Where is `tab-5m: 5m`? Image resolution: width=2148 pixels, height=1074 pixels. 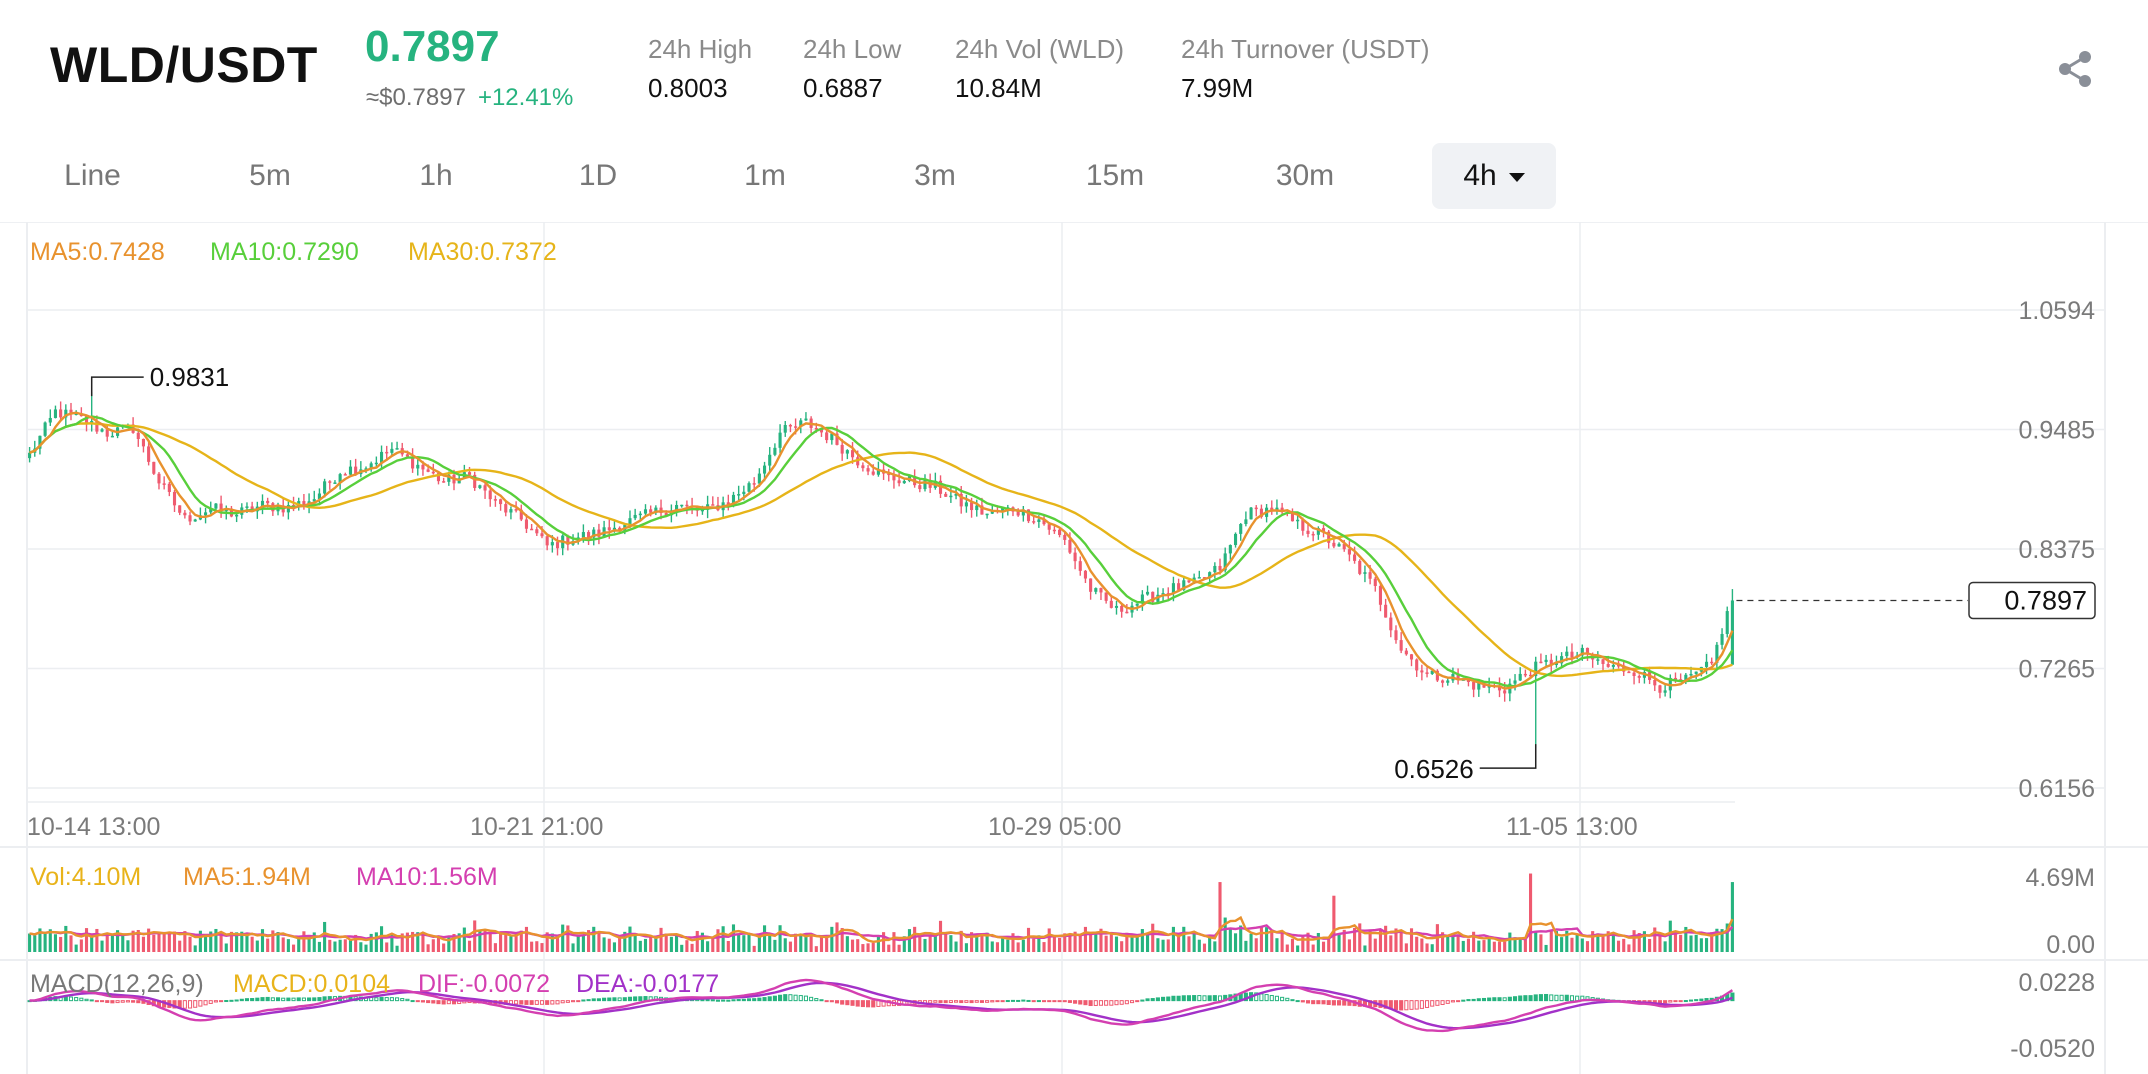
tab-5m: 5m is located at coordinates (270, 175).